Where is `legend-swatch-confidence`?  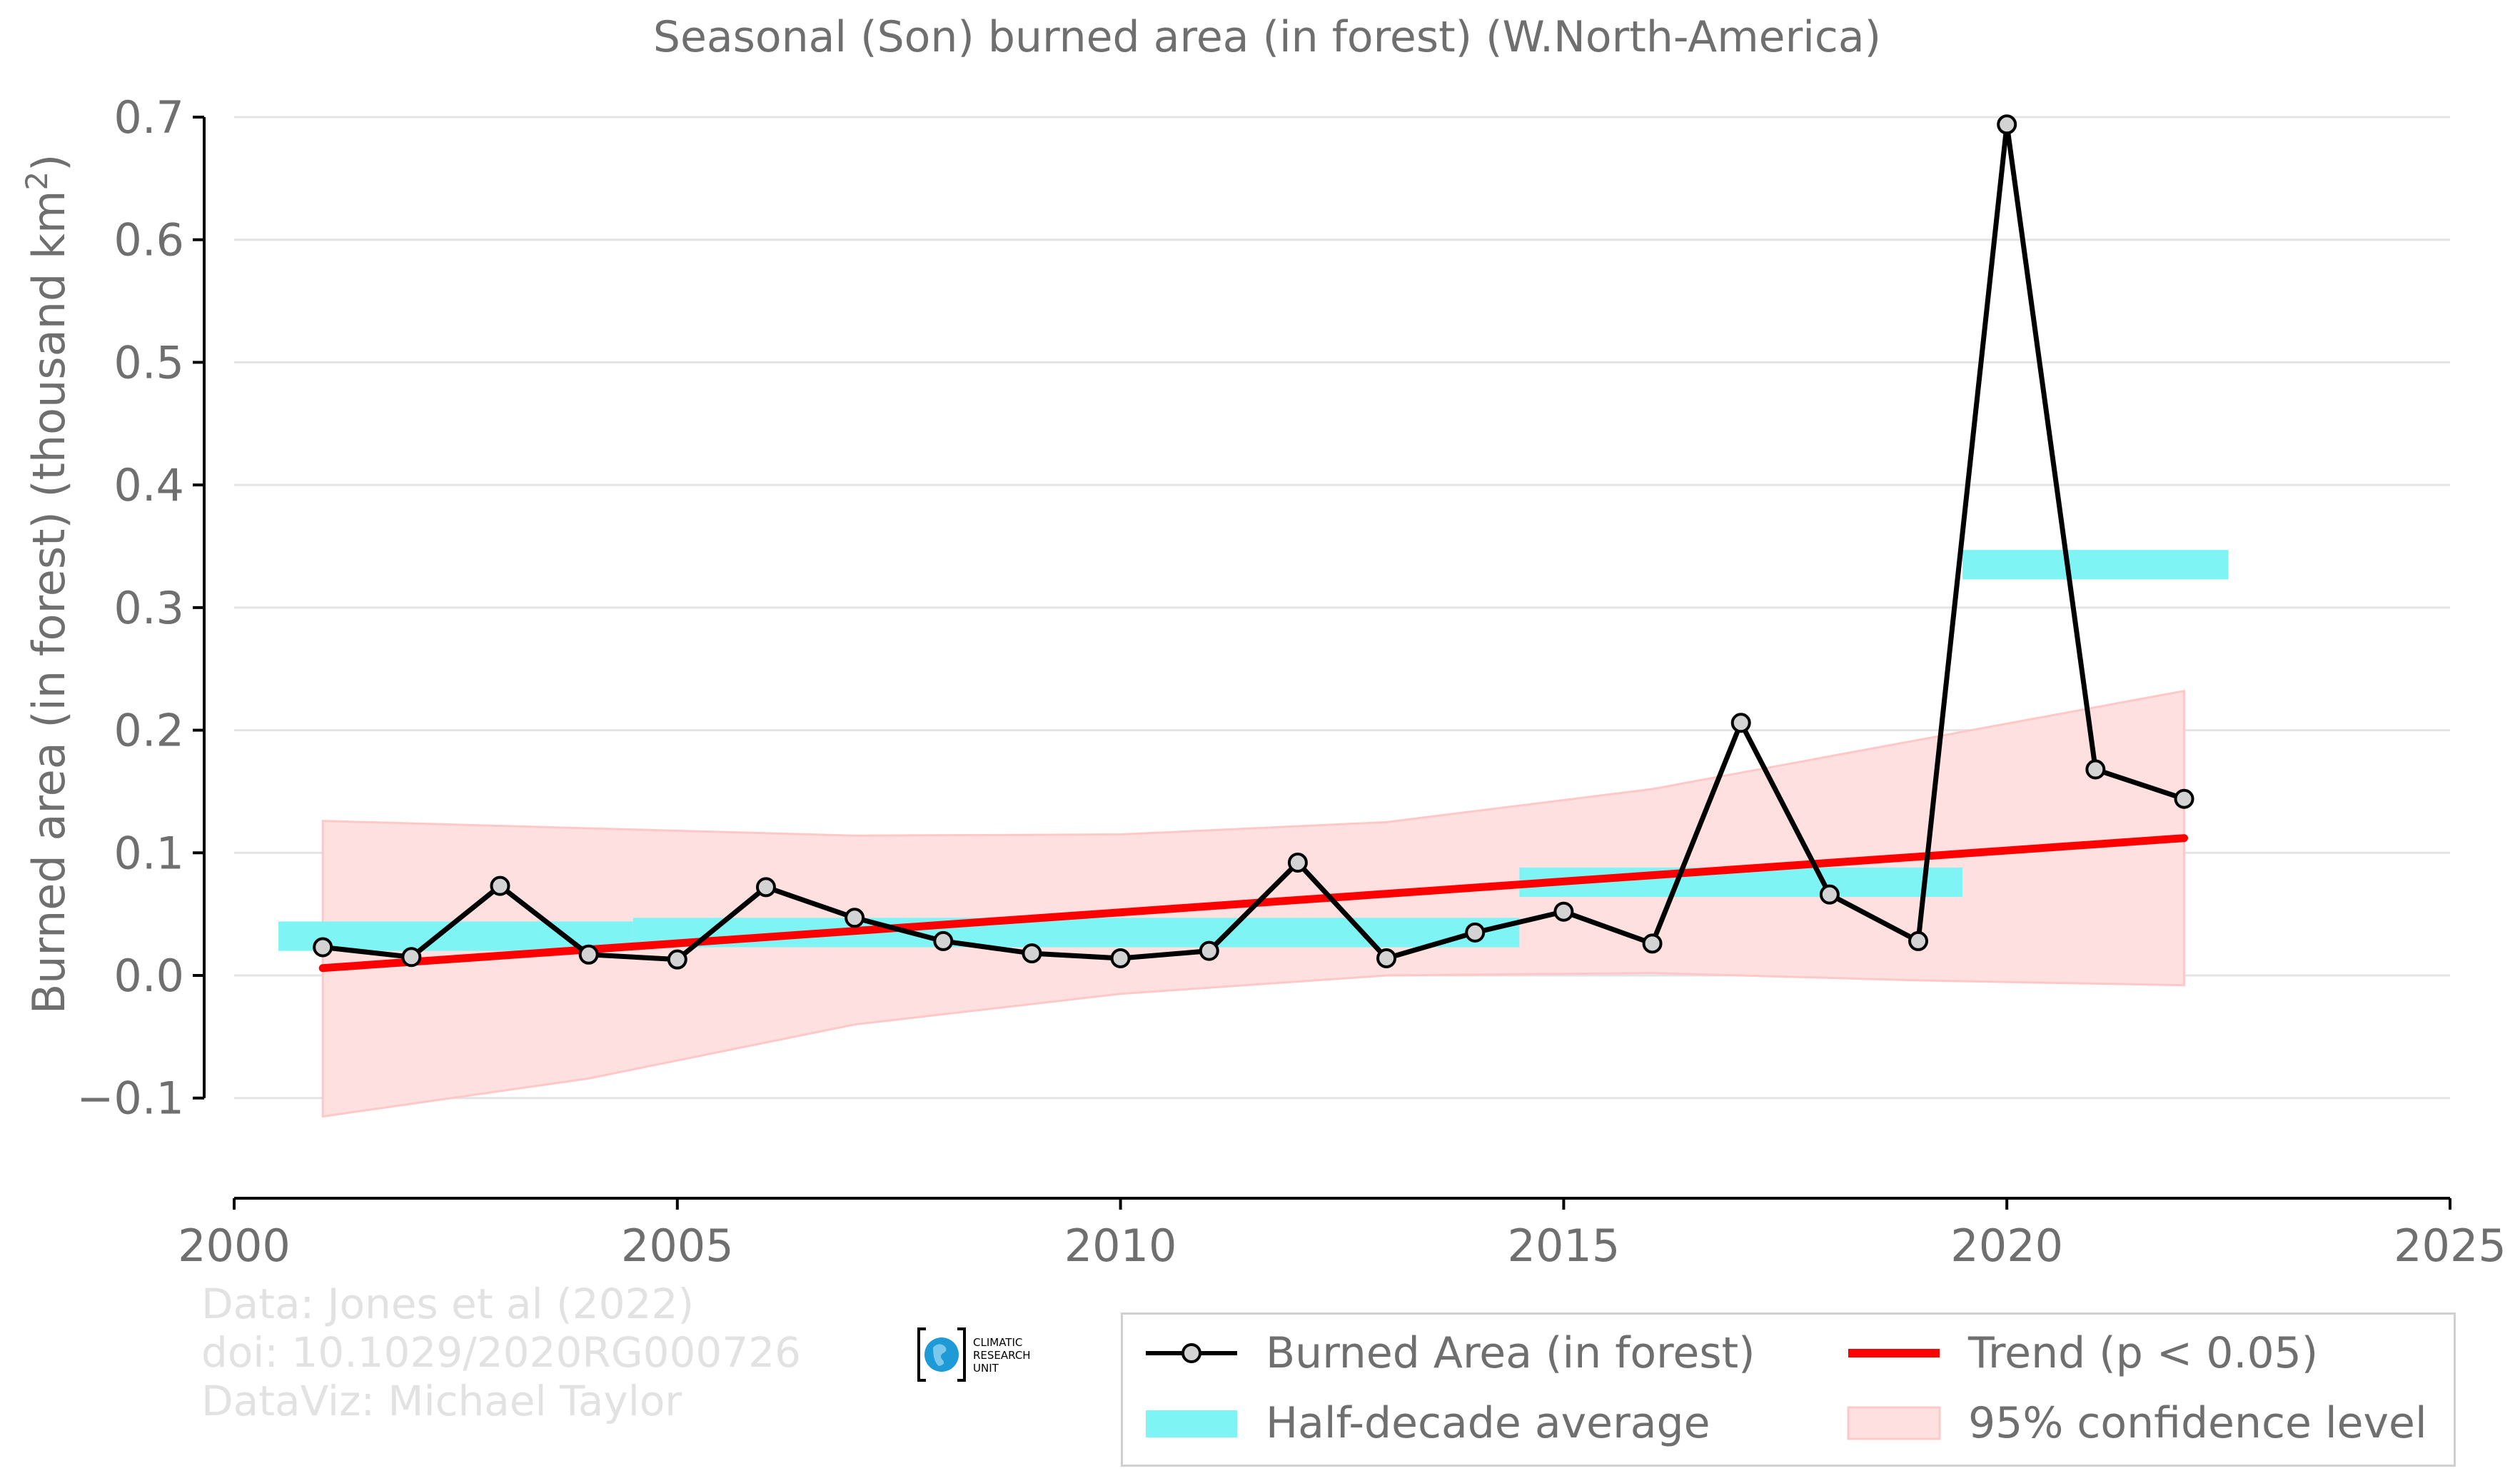 legend-swatch-confidence is located at coordinates (1894, 1423).